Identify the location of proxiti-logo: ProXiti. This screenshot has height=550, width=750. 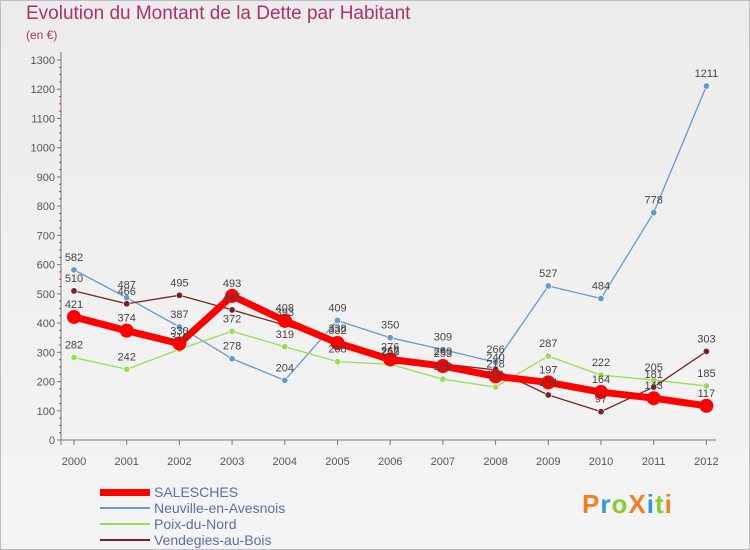
(627, 504).